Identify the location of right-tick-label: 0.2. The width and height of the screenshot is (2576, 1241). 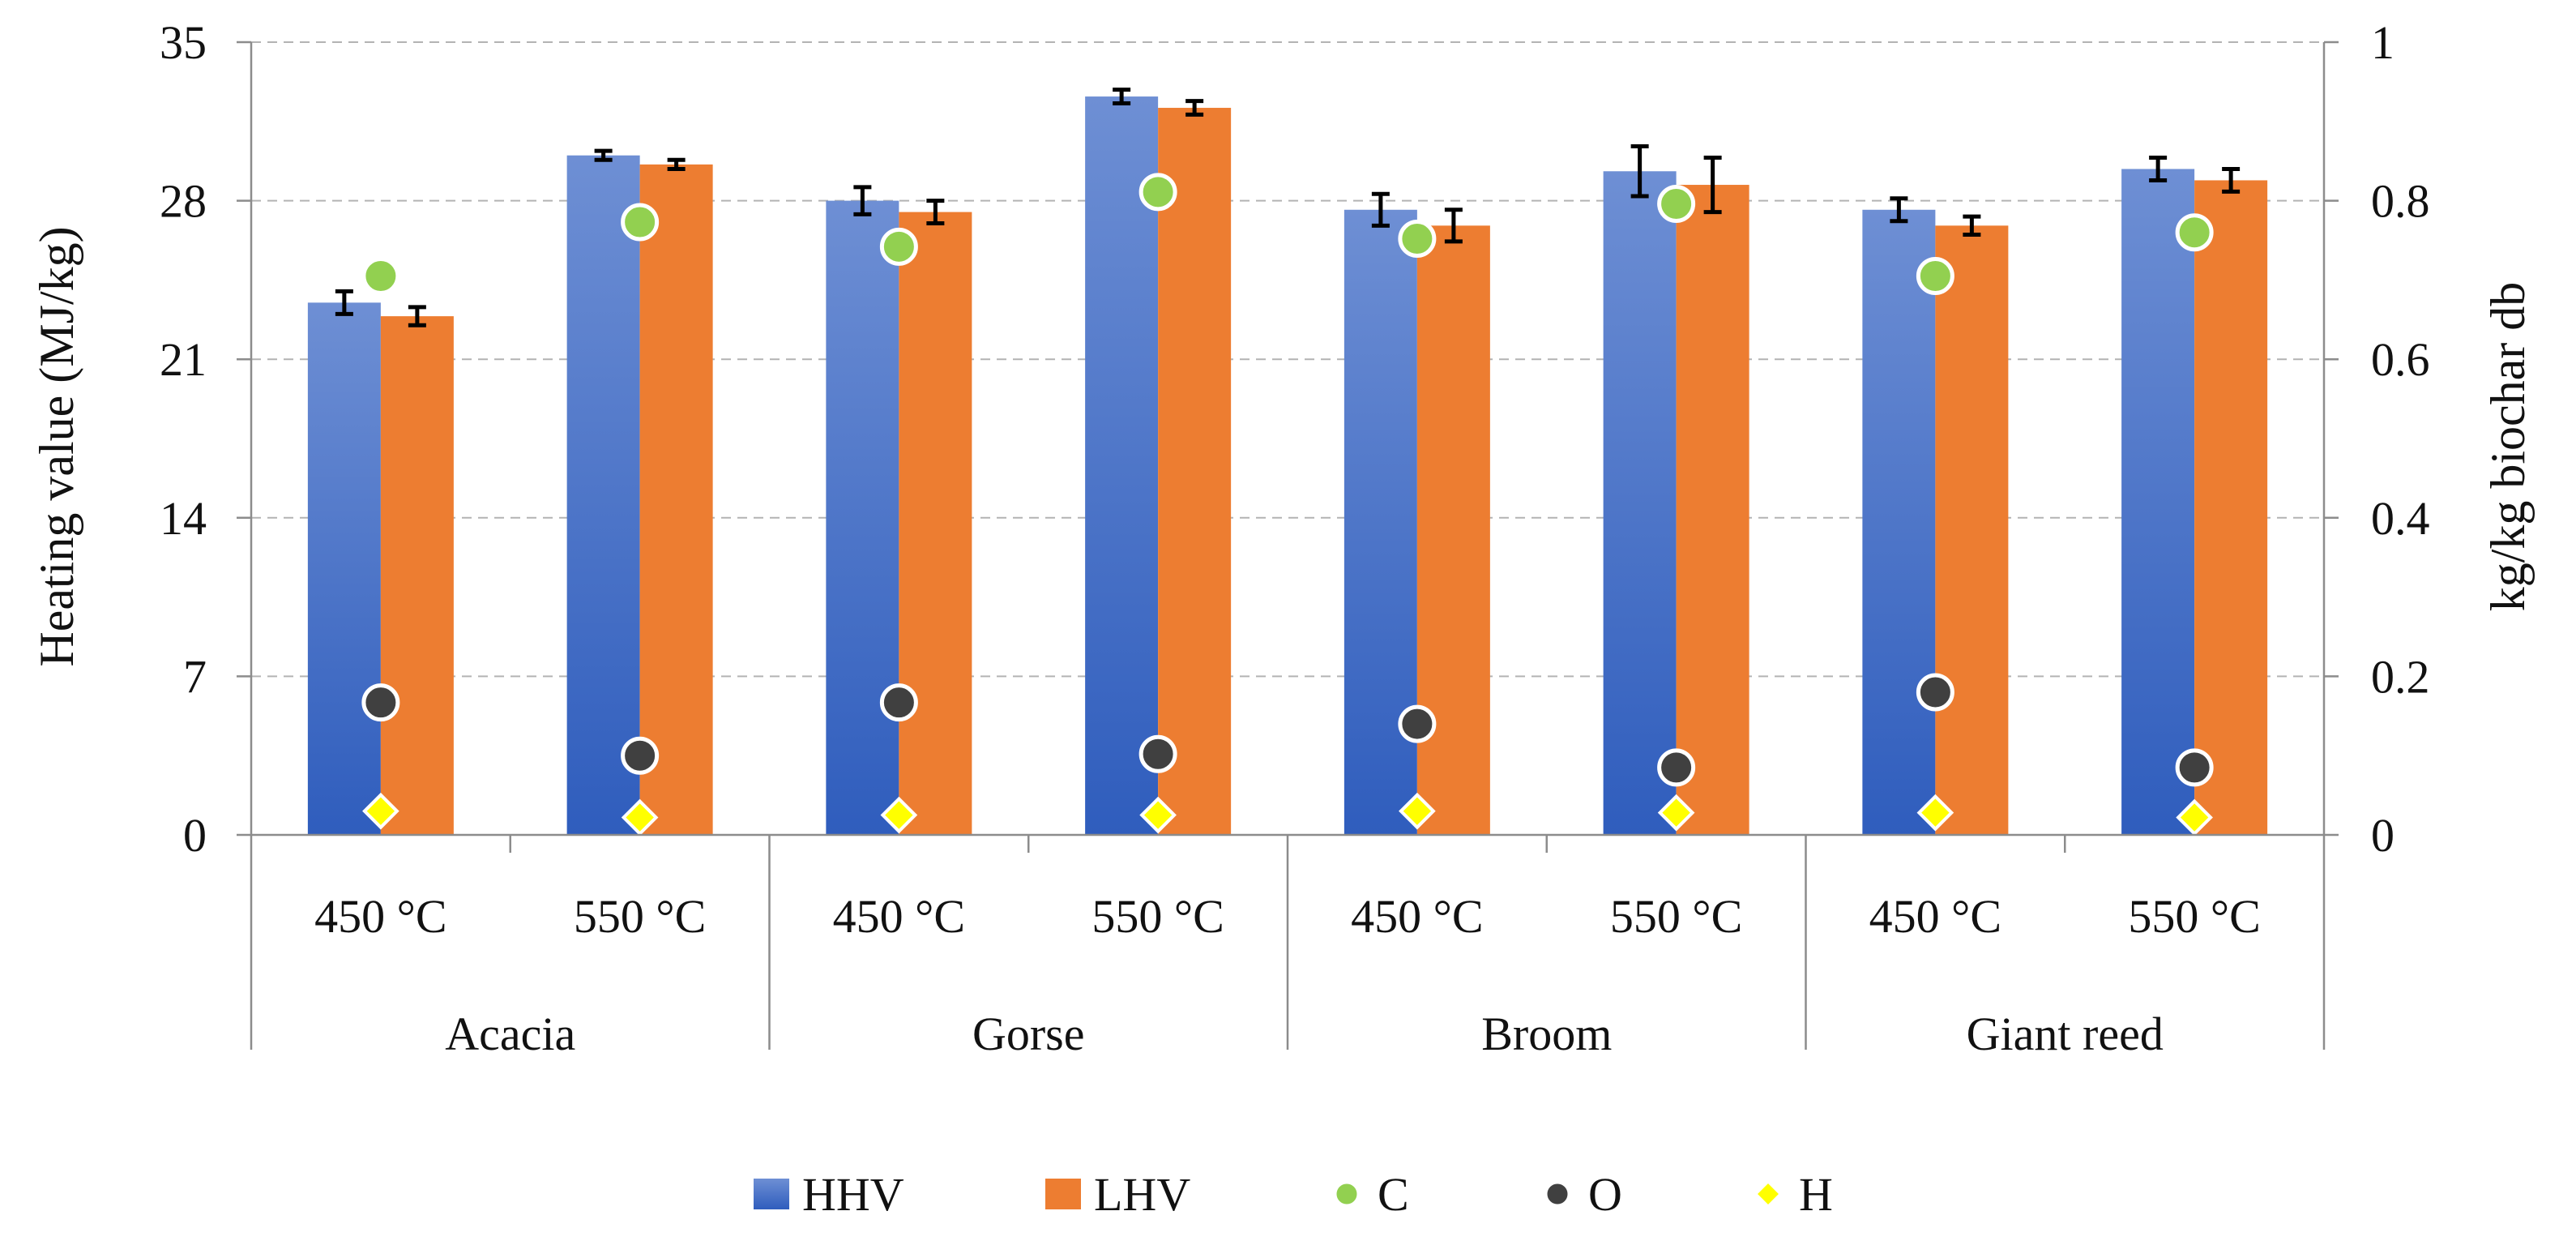
(2400, 676).